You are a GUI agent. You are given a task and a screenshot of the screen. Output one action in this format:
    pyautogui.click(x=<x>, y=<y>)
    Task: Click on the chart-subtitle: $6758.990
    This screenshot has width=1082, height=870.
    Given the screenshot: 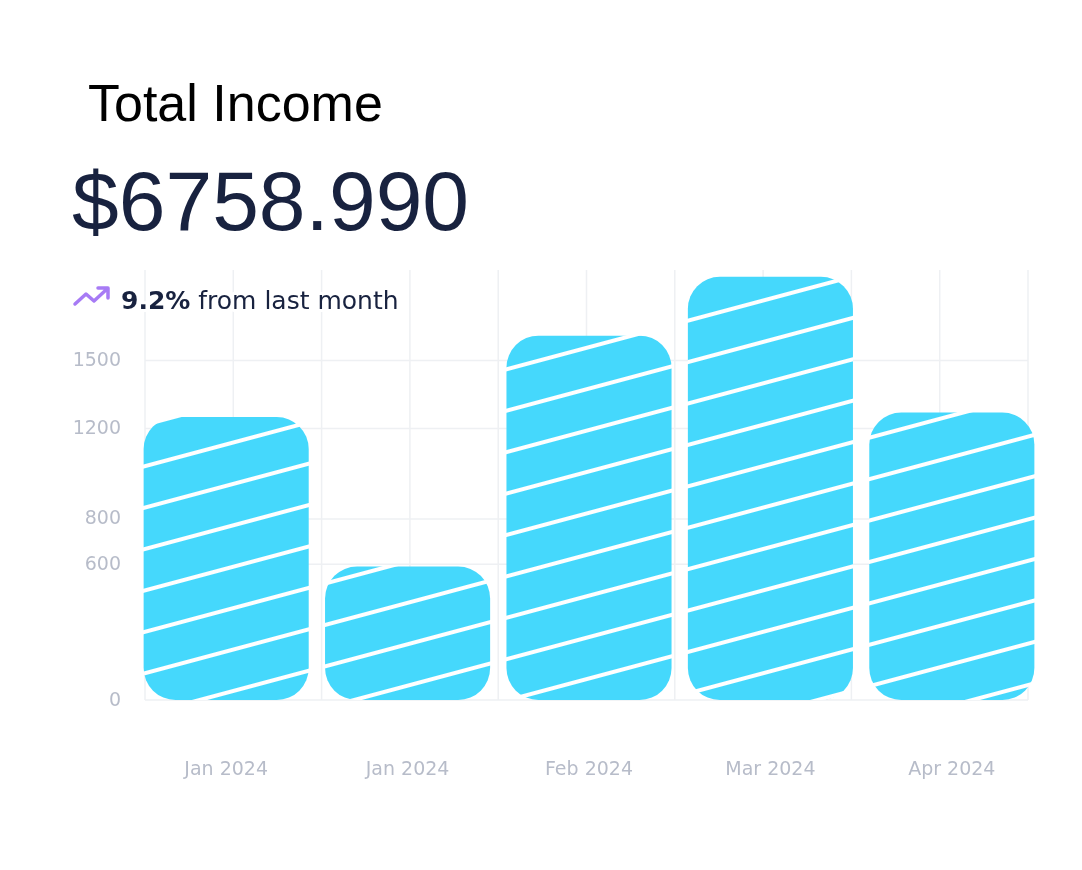 What is the action you would take?
    pyautogui.click(x=271, y=201)
    